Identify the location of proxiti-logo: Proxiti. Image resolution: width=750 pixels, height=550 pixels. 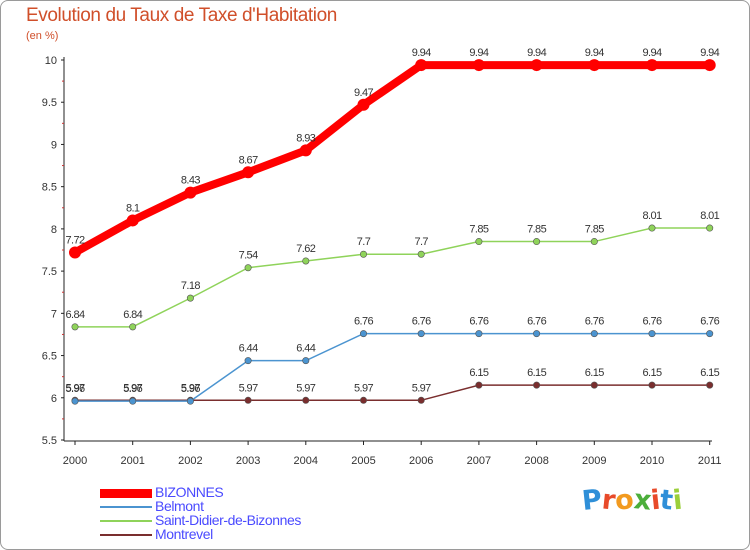
(632, 500).